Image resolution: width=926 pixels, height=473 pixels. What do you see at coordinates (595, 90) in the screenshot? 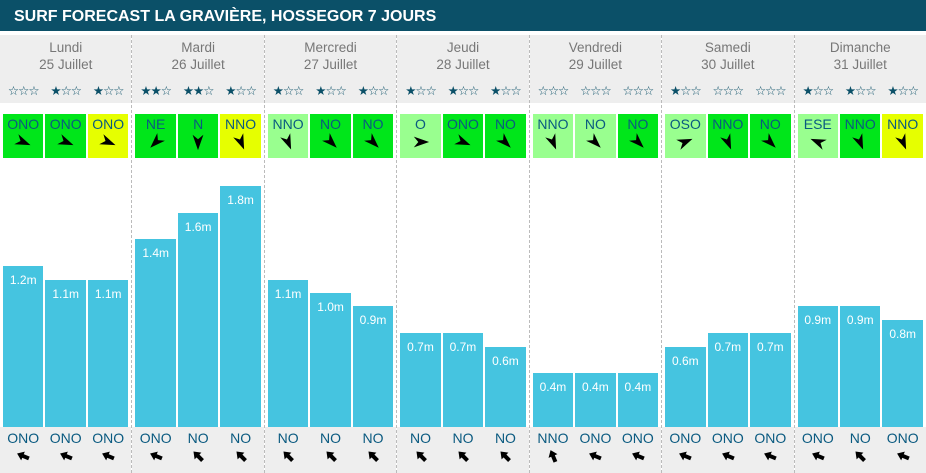
I see `rating-row: ☆☆☆ ☆☆☆ ☆☆☆` at bounding box center [595, 90].